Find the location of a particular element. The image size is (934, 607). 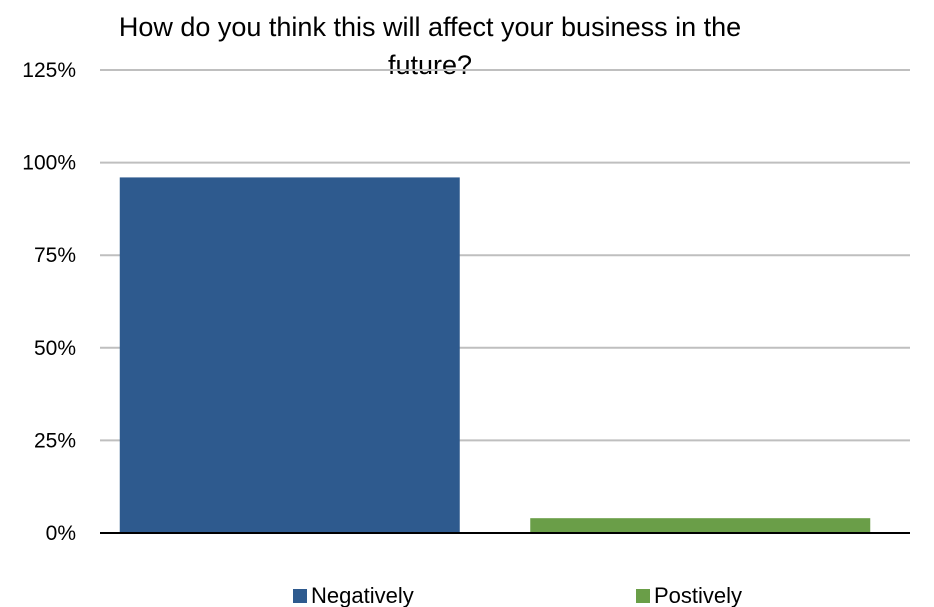

legend-swatch-negatively is located at coordinates (300, 596).